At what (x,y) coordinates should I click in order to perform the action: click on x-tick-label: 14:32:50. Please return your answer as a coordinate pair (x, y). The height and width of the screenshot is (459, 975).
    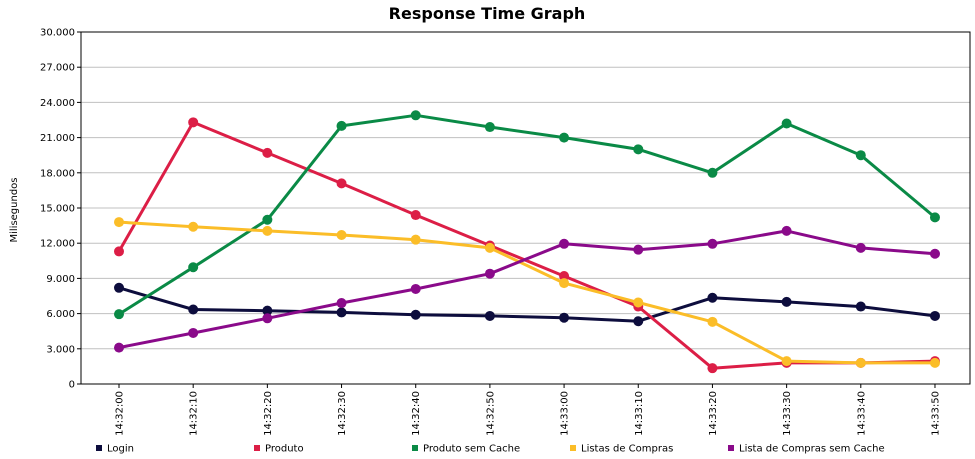
    Looking at the image, I should click on (490, 413).